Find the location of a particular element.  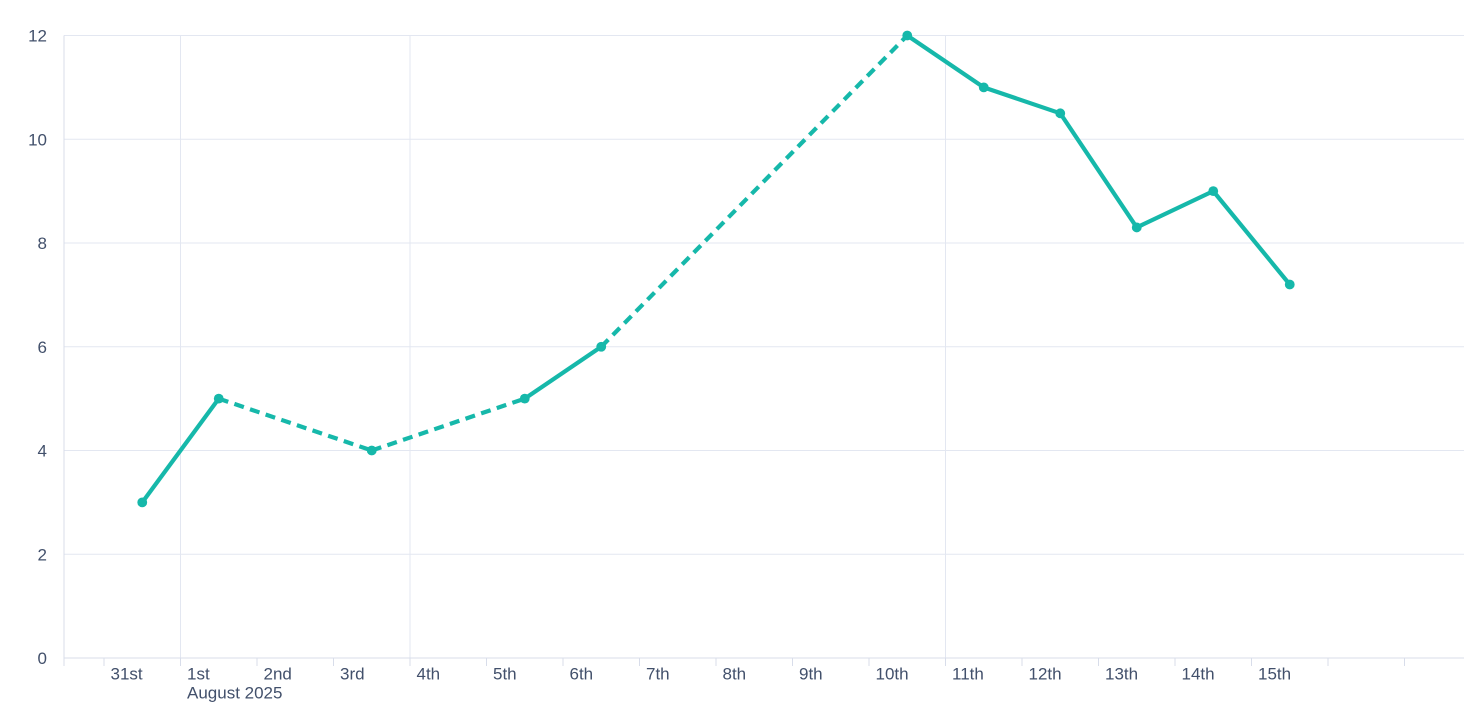

x-axis-label: 7th is located at coordinates (658, 674).